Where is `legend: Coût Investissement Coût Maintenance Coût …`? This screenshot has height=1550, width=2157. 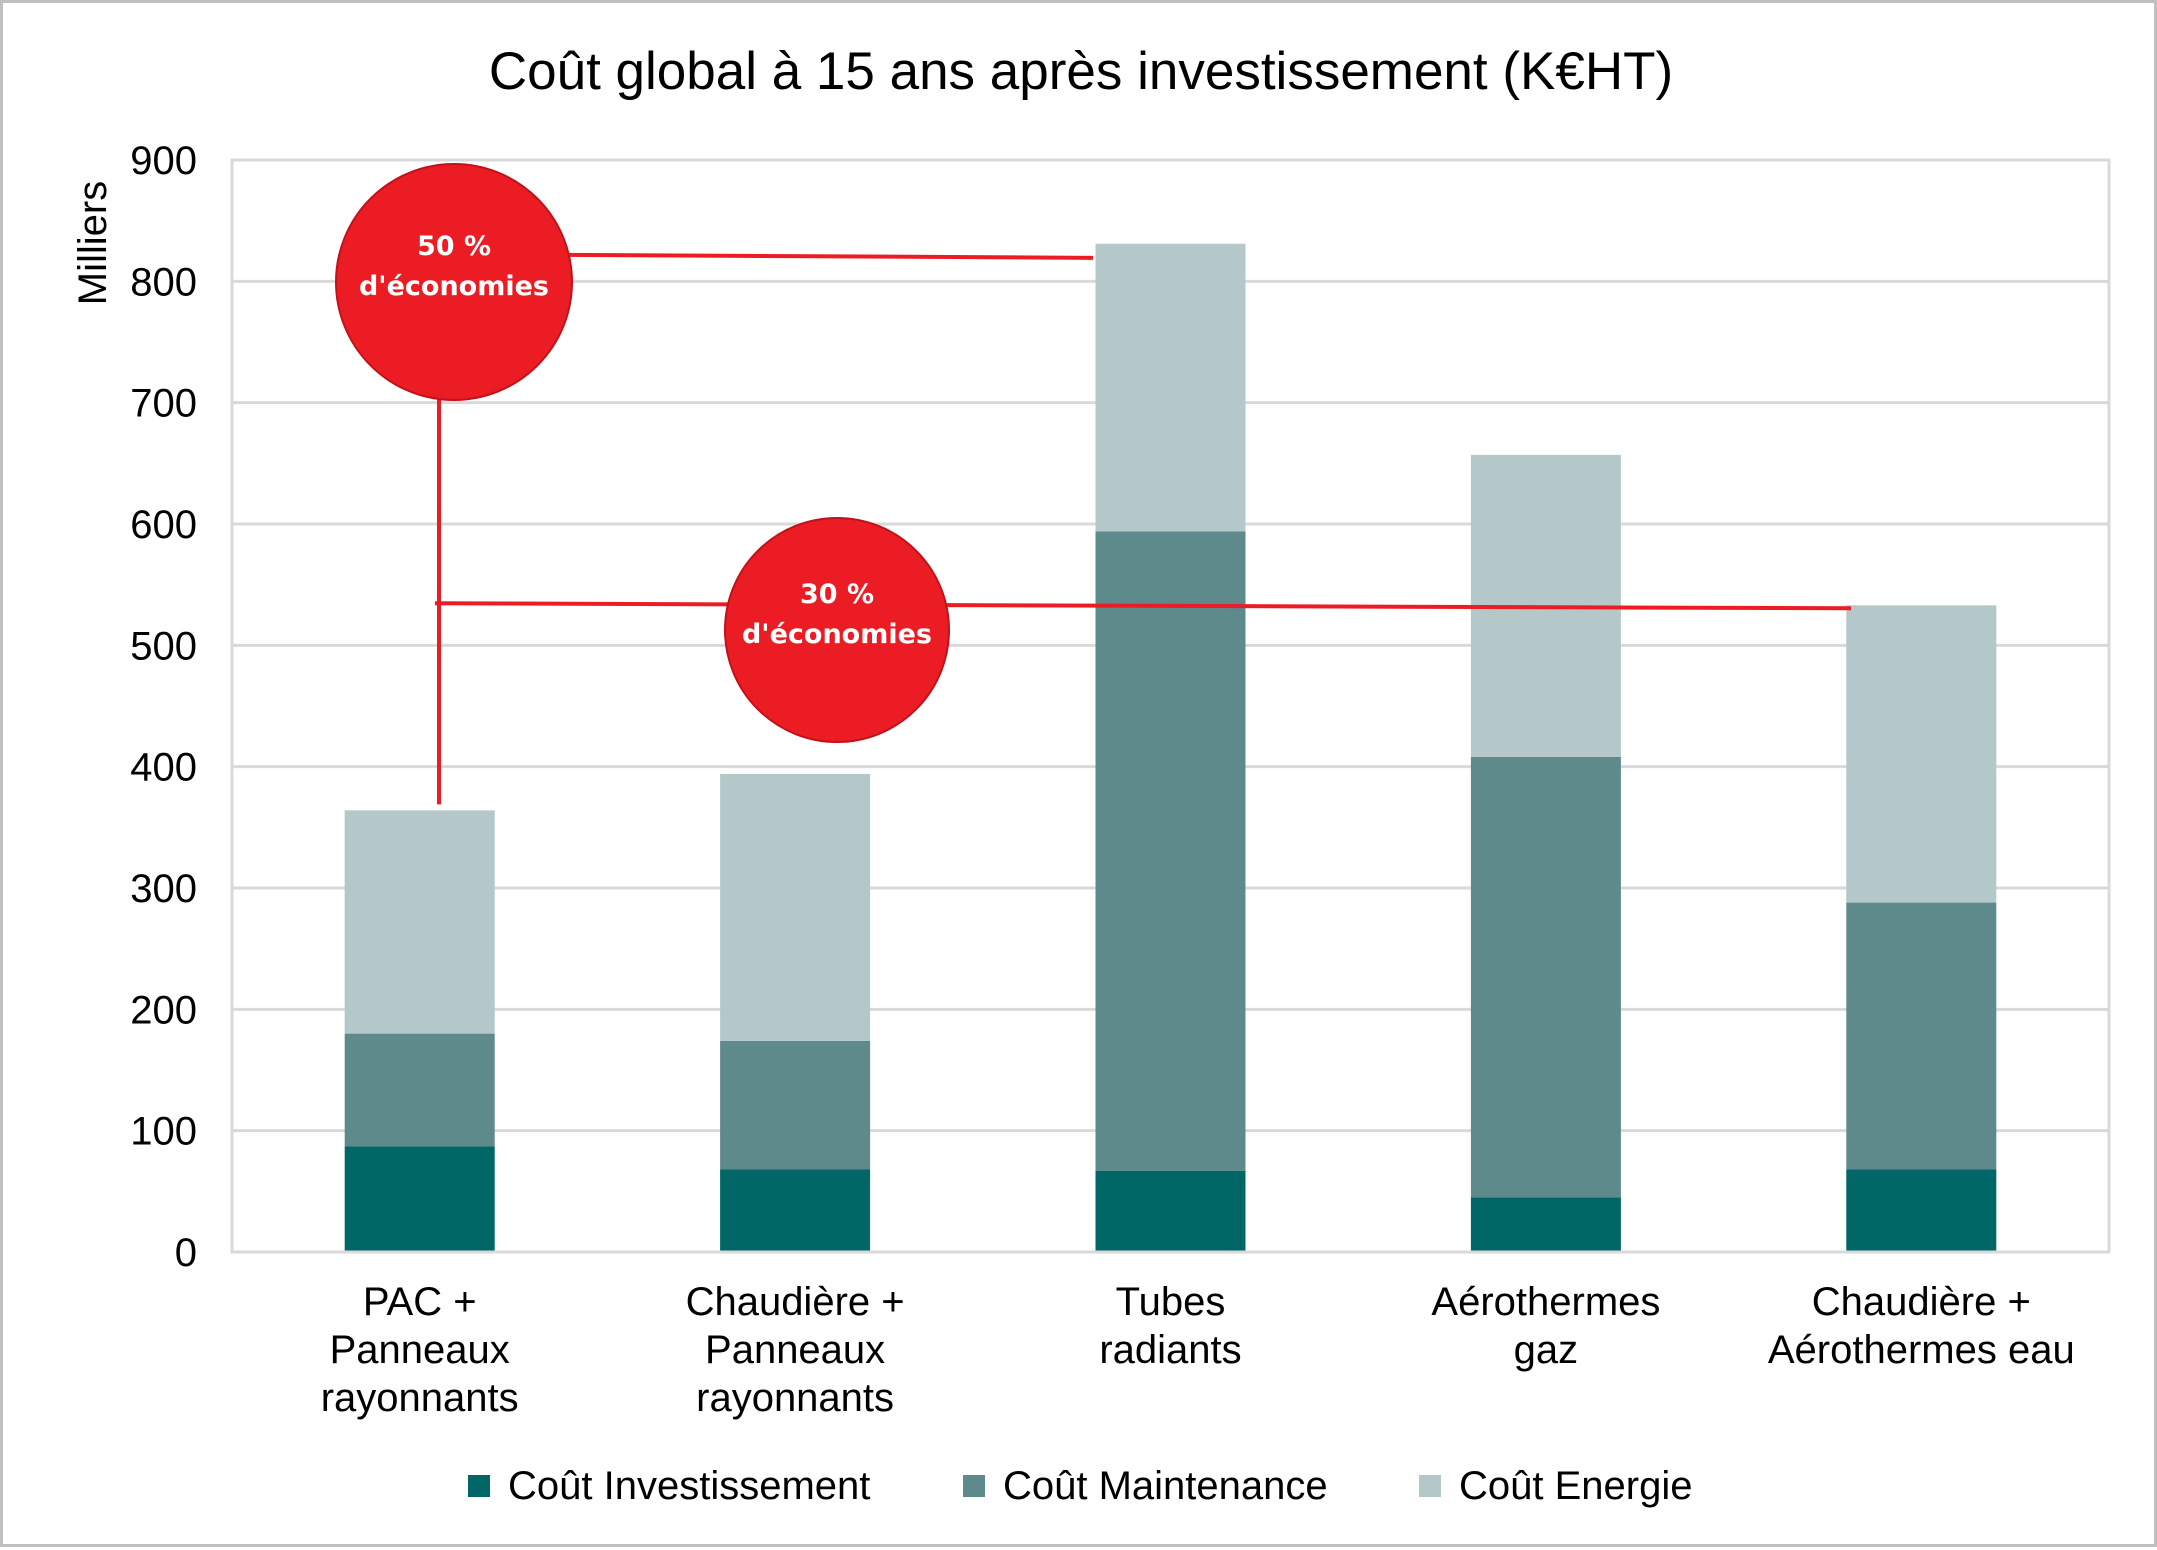
legend: Coût Investissement Coût Maintenance Coût … is located at coordinates (1080, 1486).